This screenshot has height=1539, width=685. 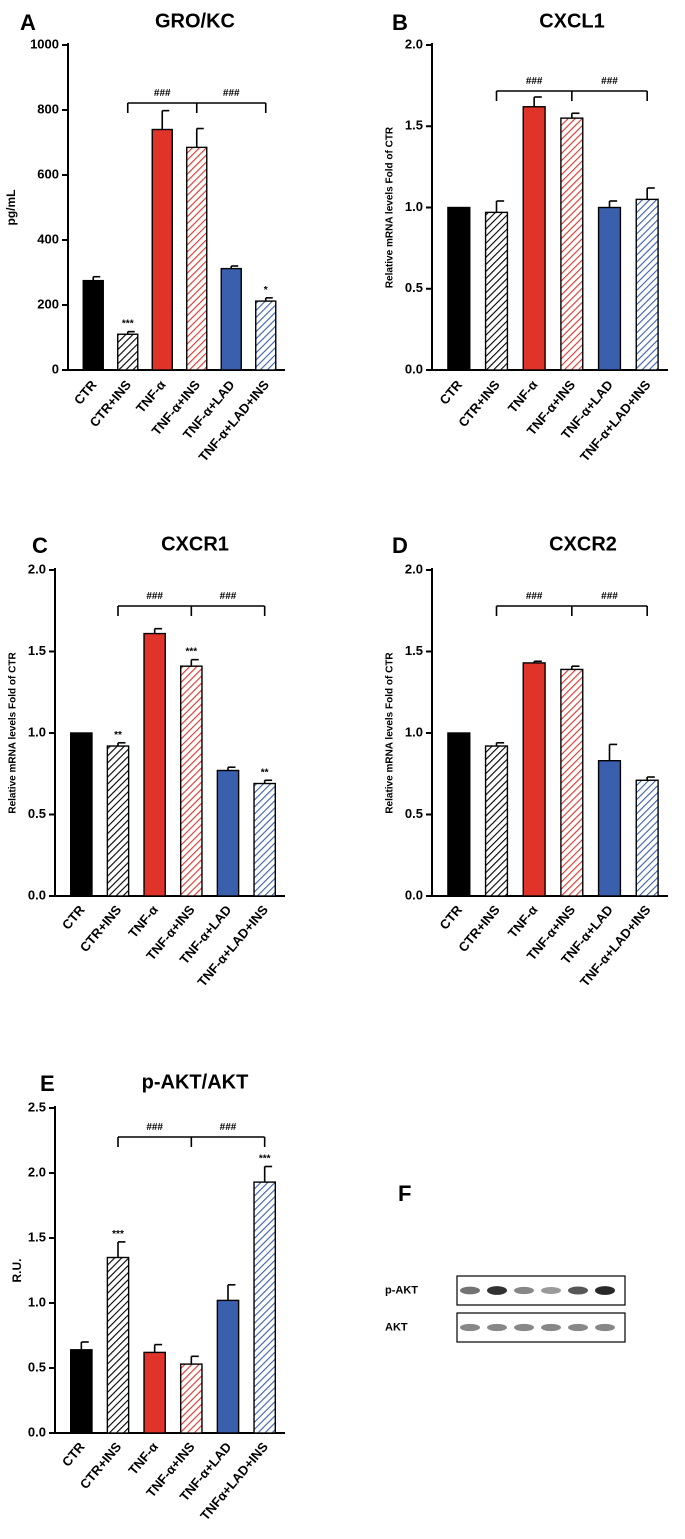 I want to click on panel-letter: C, so click(x=40, y=545).